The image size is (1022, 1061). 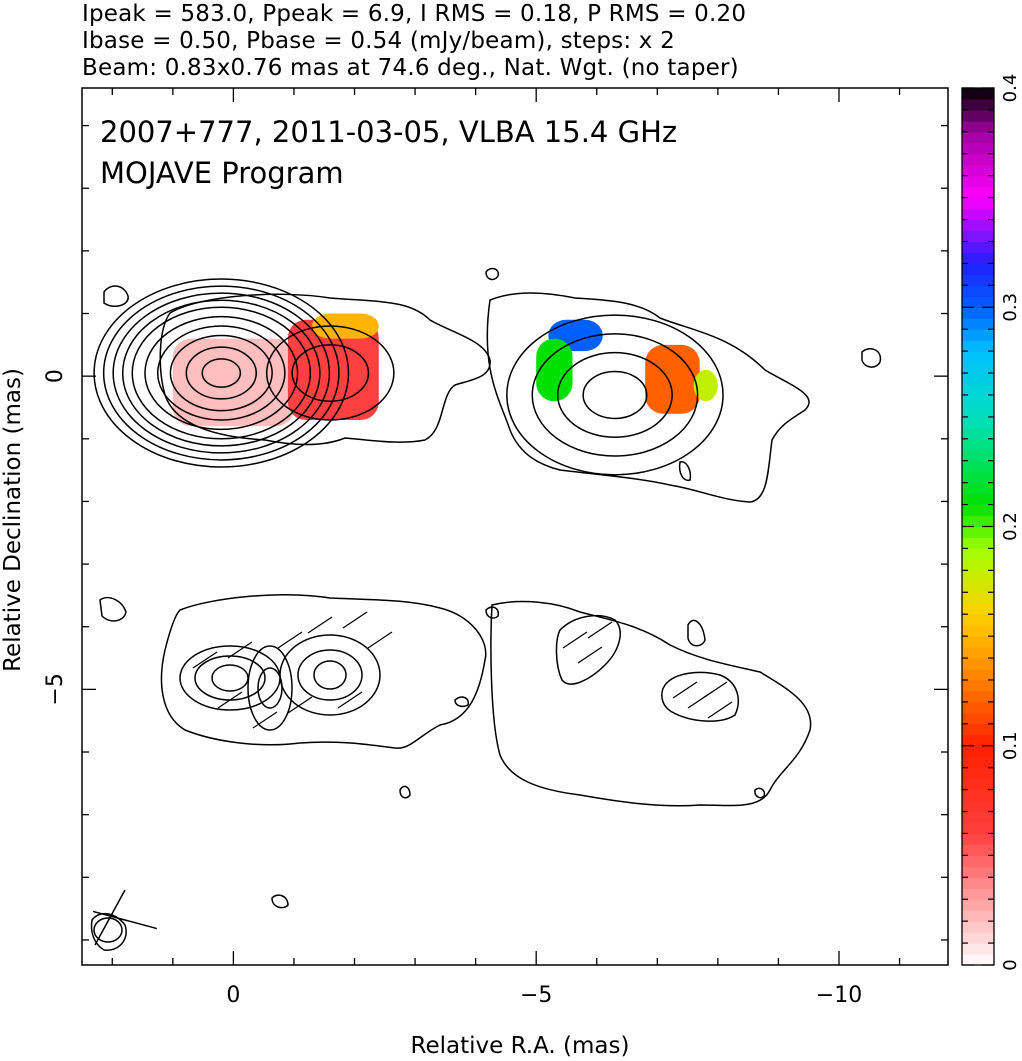 I want to click on east-blob-contour, so click(x=116, y=296).